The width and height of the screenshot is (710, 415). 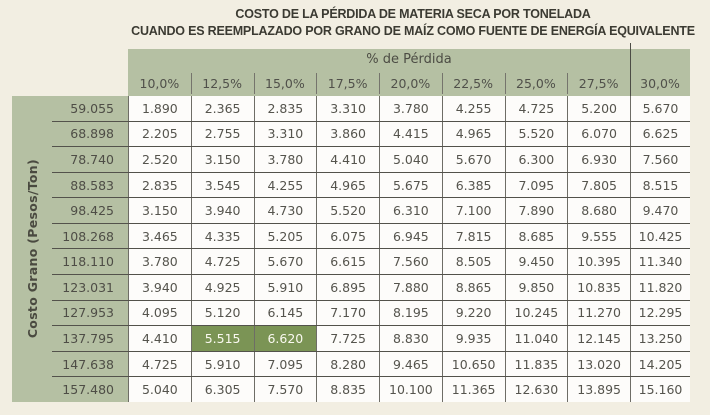 I want to click on row-header-1: 59.055, so click(x=90, y=108).